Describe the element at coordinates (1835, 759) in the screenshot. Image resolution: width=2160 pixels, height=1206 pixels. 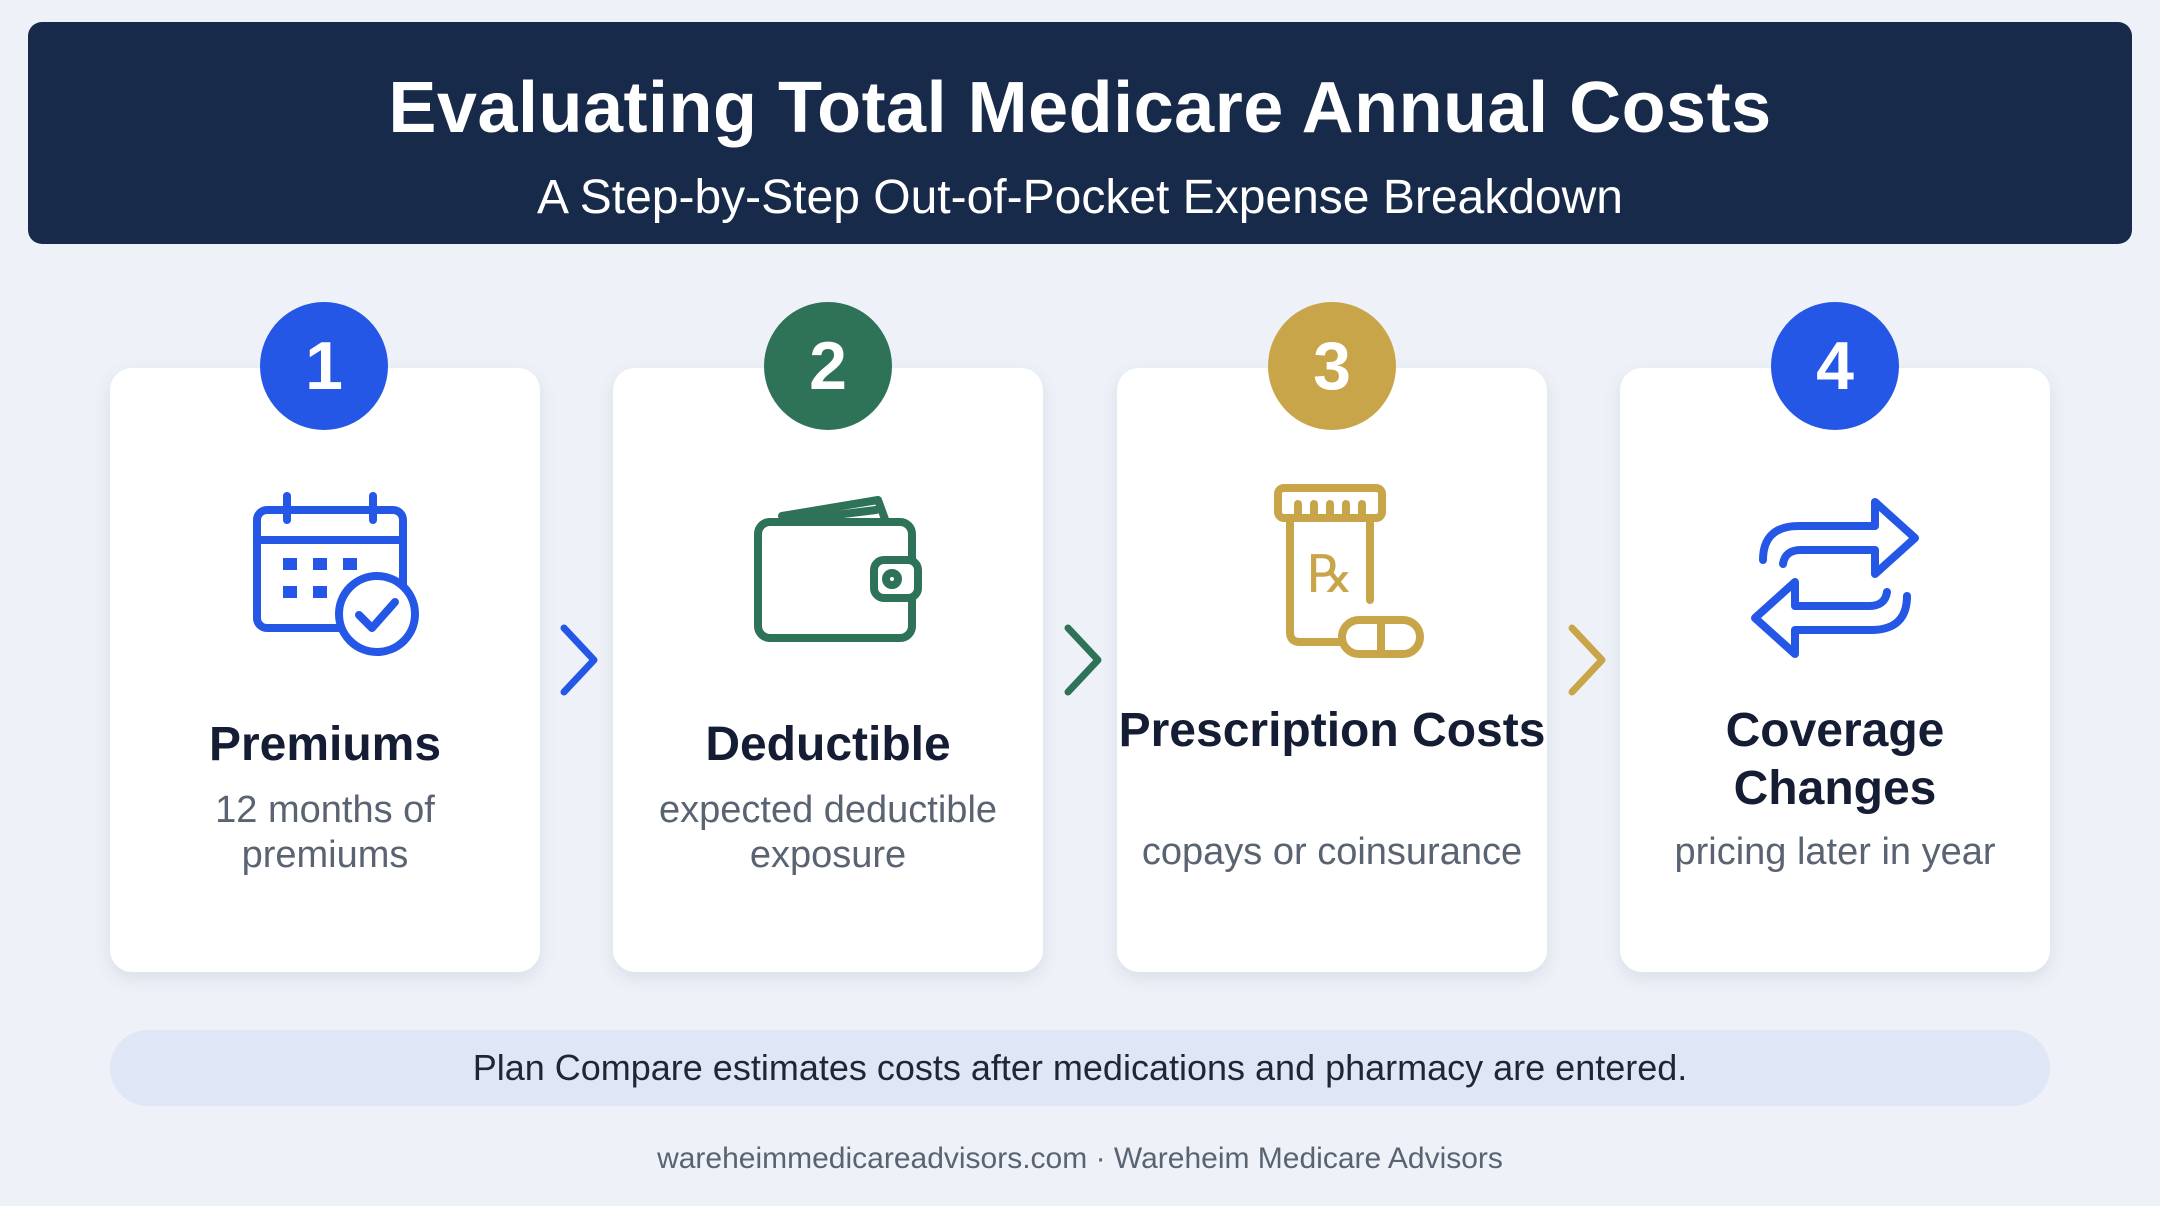
I see `step-title: Coverage Changes` at that location.